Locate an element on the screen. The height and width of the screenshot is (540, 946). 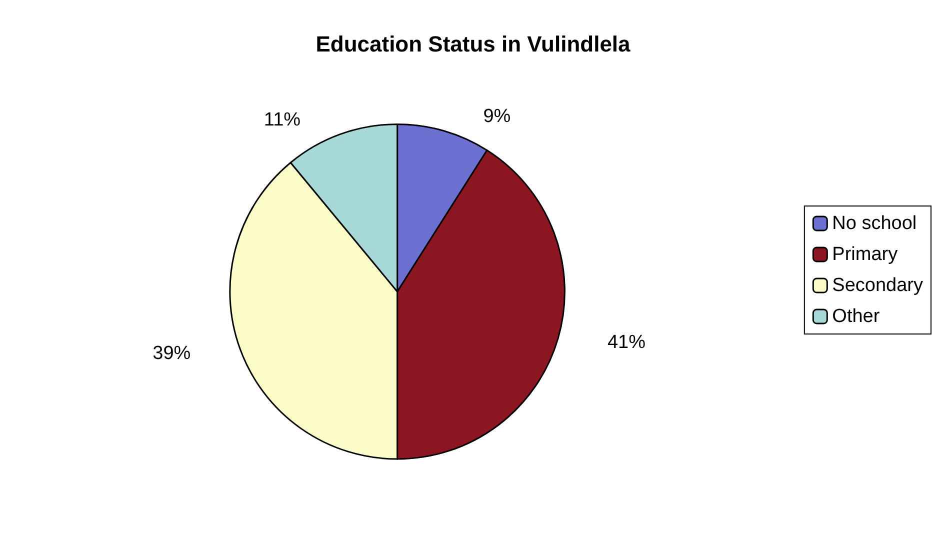
legend-label: Secondary is located at coordinates (878, 285).